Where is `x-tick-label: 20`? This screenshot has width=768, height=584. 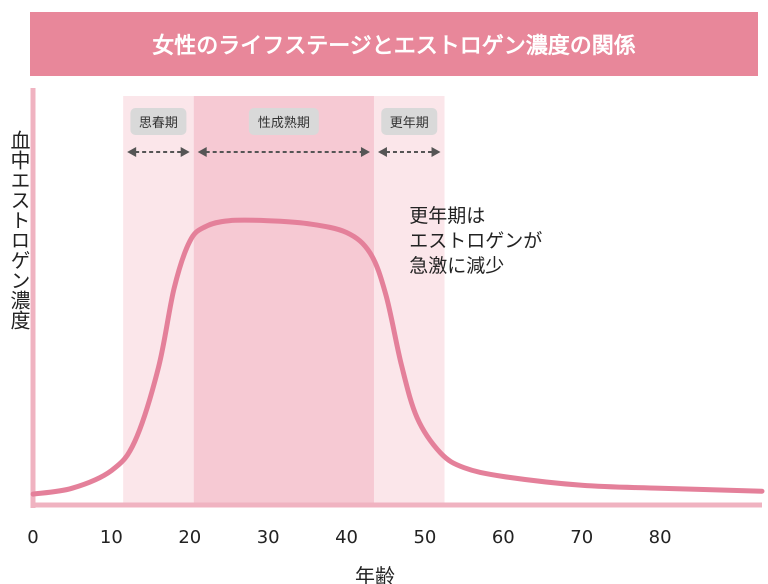
x-tick-label: 20 is located at coordinates (189, 537).